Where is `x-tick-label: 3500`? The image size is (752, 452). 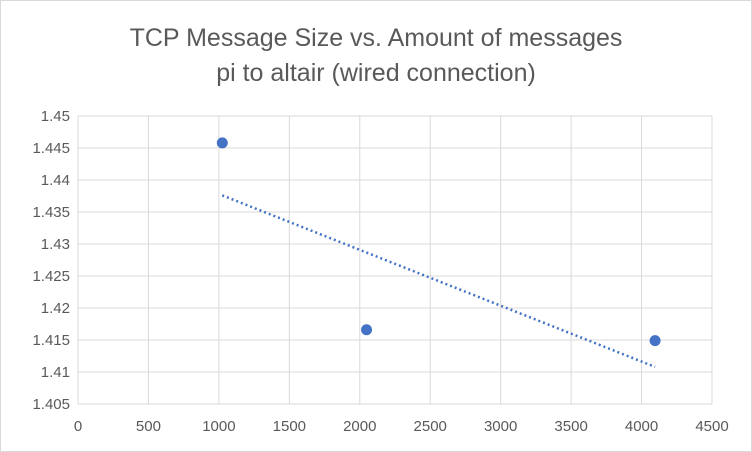 x-tick-label: 3500 is located at coordinates (570, 426).